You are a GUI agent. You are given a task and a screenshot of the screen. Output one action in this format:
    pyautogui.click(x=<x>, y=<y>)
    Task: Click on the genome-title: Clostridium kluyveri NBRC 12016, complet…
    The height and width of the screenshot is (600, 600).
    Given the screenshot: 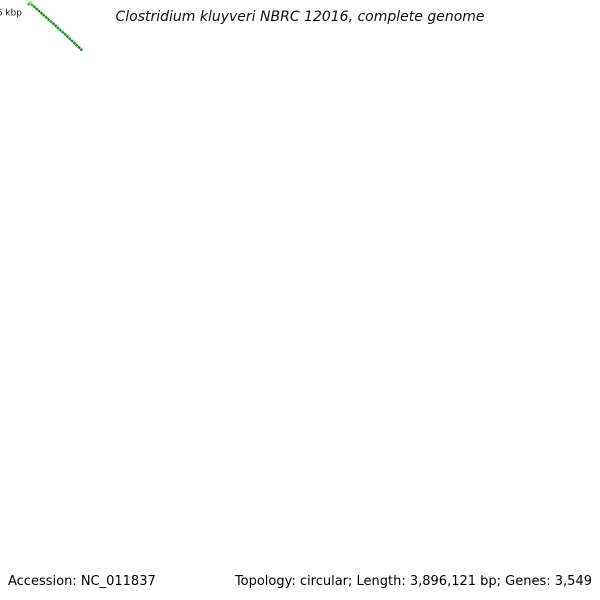 What is the action you would take?
    pyautogui.click(x=300, y=17)
    